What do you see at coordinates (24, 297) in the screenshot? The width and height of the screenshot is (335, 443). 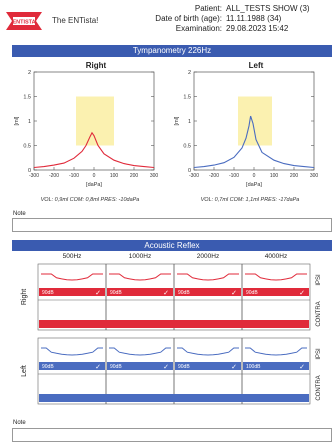 I see `ear-label-right: Right` at bounding box center [24, 297].